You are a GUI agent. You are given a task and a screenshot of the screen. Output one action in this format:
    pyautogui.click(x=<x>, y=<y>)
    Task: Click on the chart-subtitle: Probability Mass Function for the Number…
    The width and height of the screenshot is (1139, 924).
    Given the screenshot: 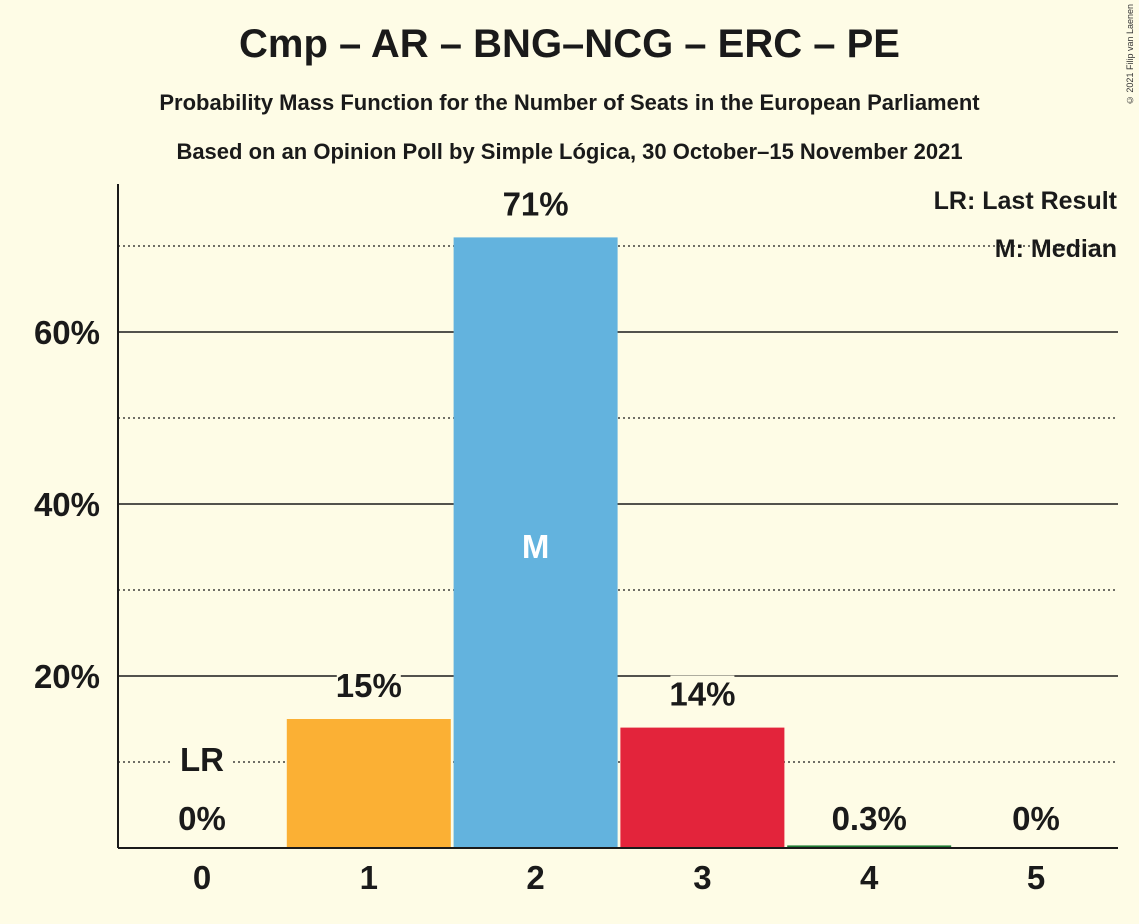 What is the action you would take?
    pyautogui.click(x=569, y=102)
    